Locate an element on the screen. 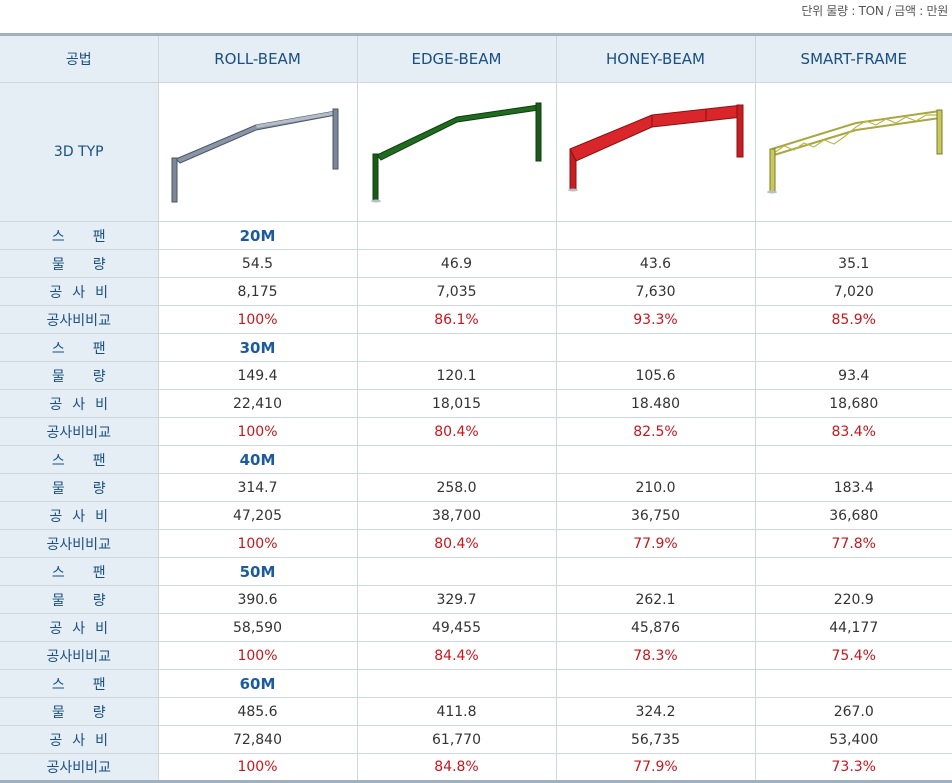  cost-cell-edge-beam: 38,700 is located at coordinates (456, 515).